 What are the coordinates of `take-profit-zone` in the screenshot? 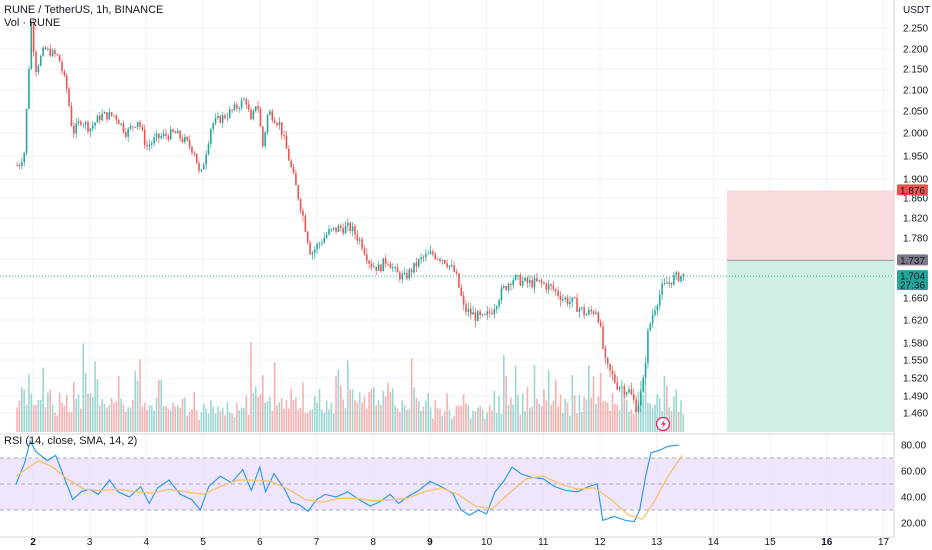 It's located at (810, 346).